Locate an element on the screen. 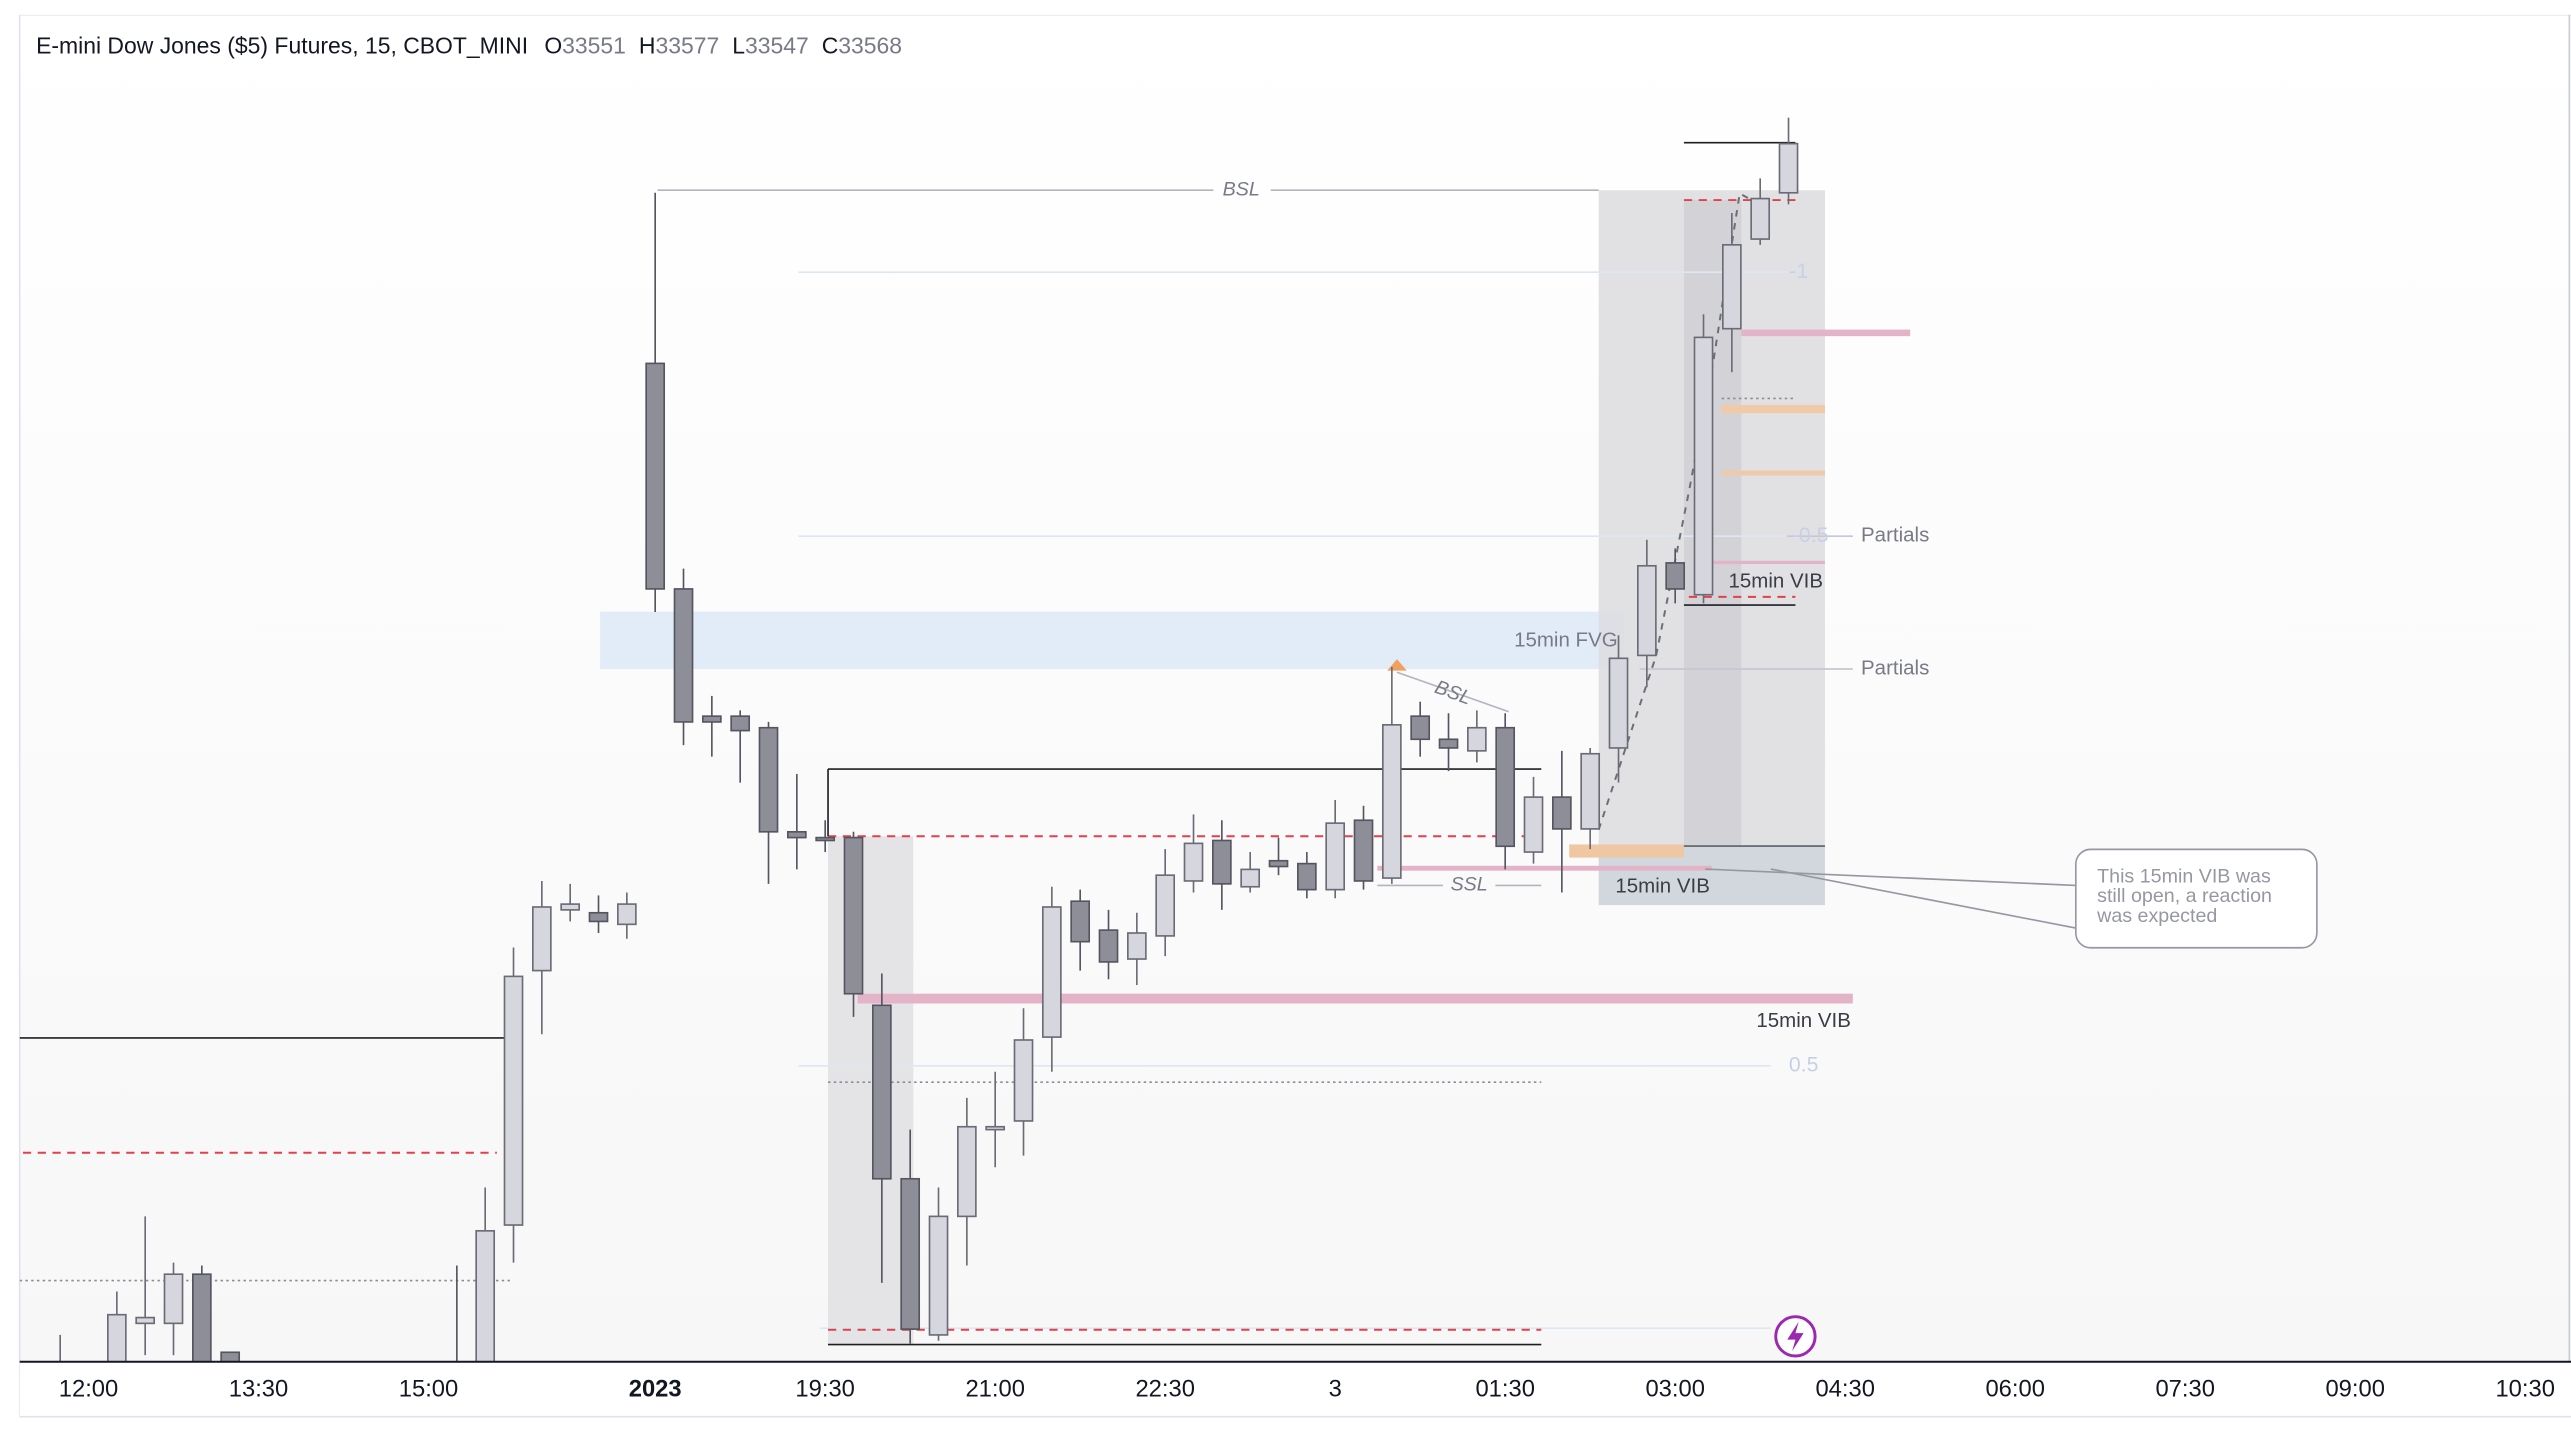 This screenshot has width=2571, height=1450. x-tick-label: 2023 is located at coordinates (655, 1389).